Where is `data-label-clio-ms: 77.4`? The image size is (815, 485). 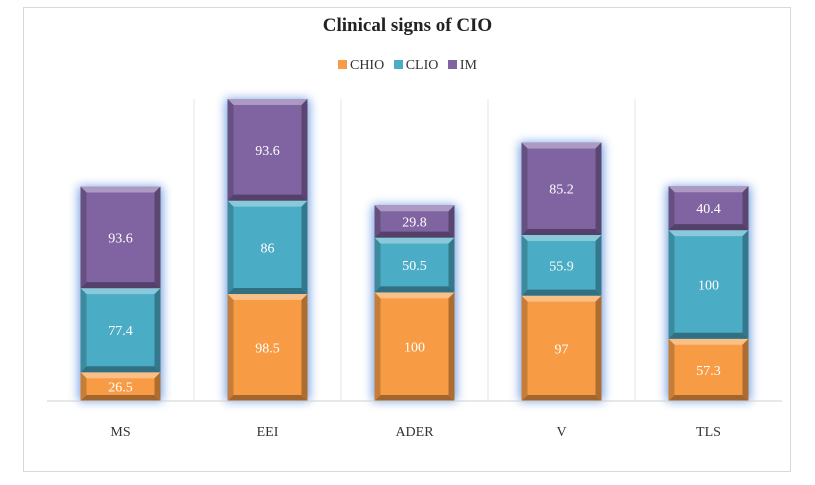
data-label-clio-ms: 77.4 is located at coordinates (120, 331).